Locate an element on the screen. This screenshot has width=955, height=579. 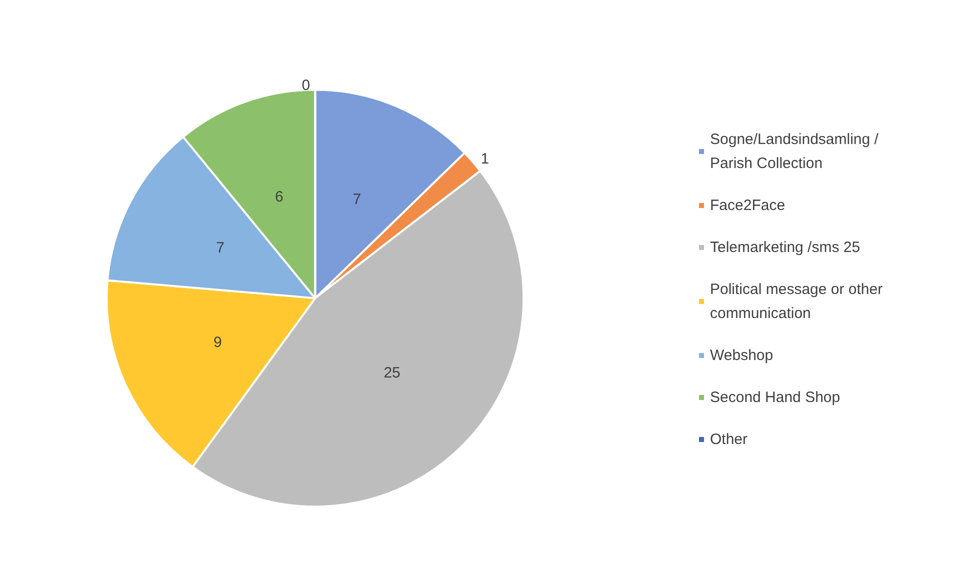
data-label: 1 is located at coordinates (485, 159).